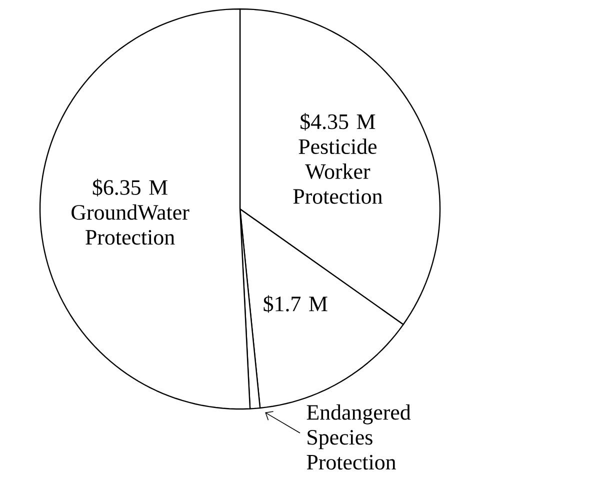  Describe the element at coordinates (296, 304) in the screenshot. I see `data-label: $1.7 M` at that location.